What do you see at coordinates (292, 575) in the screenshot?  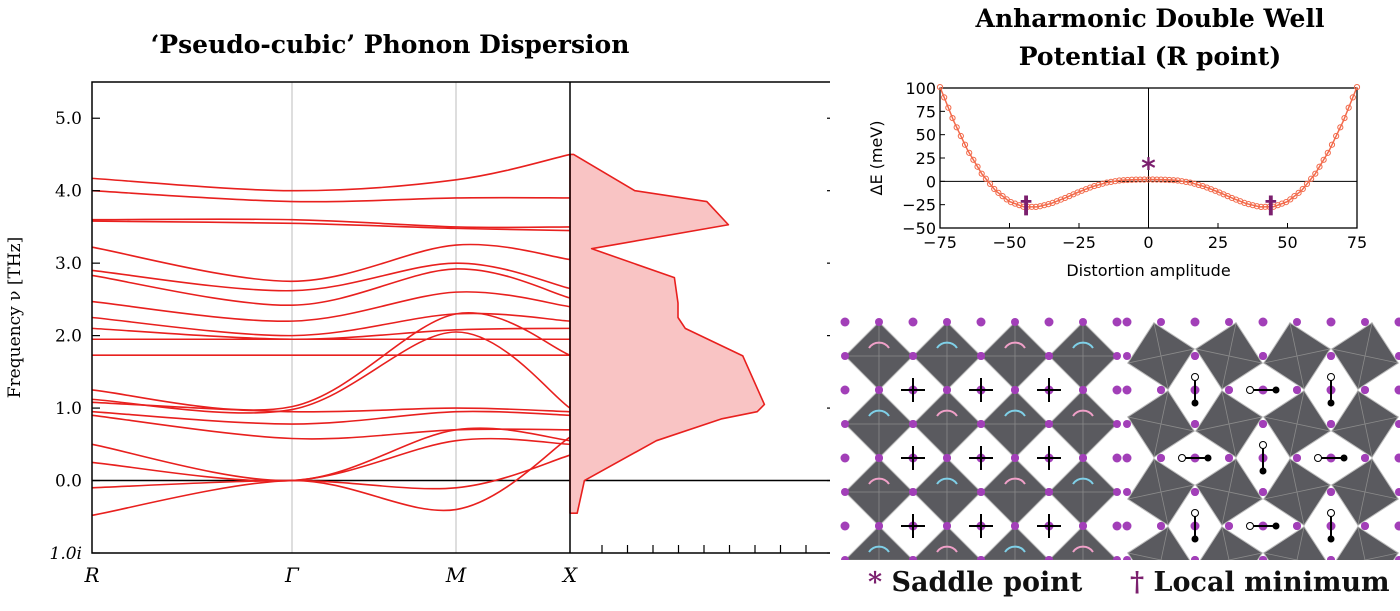 I see `kpoint-label-1: Γ` at bounding box center [292, 575].